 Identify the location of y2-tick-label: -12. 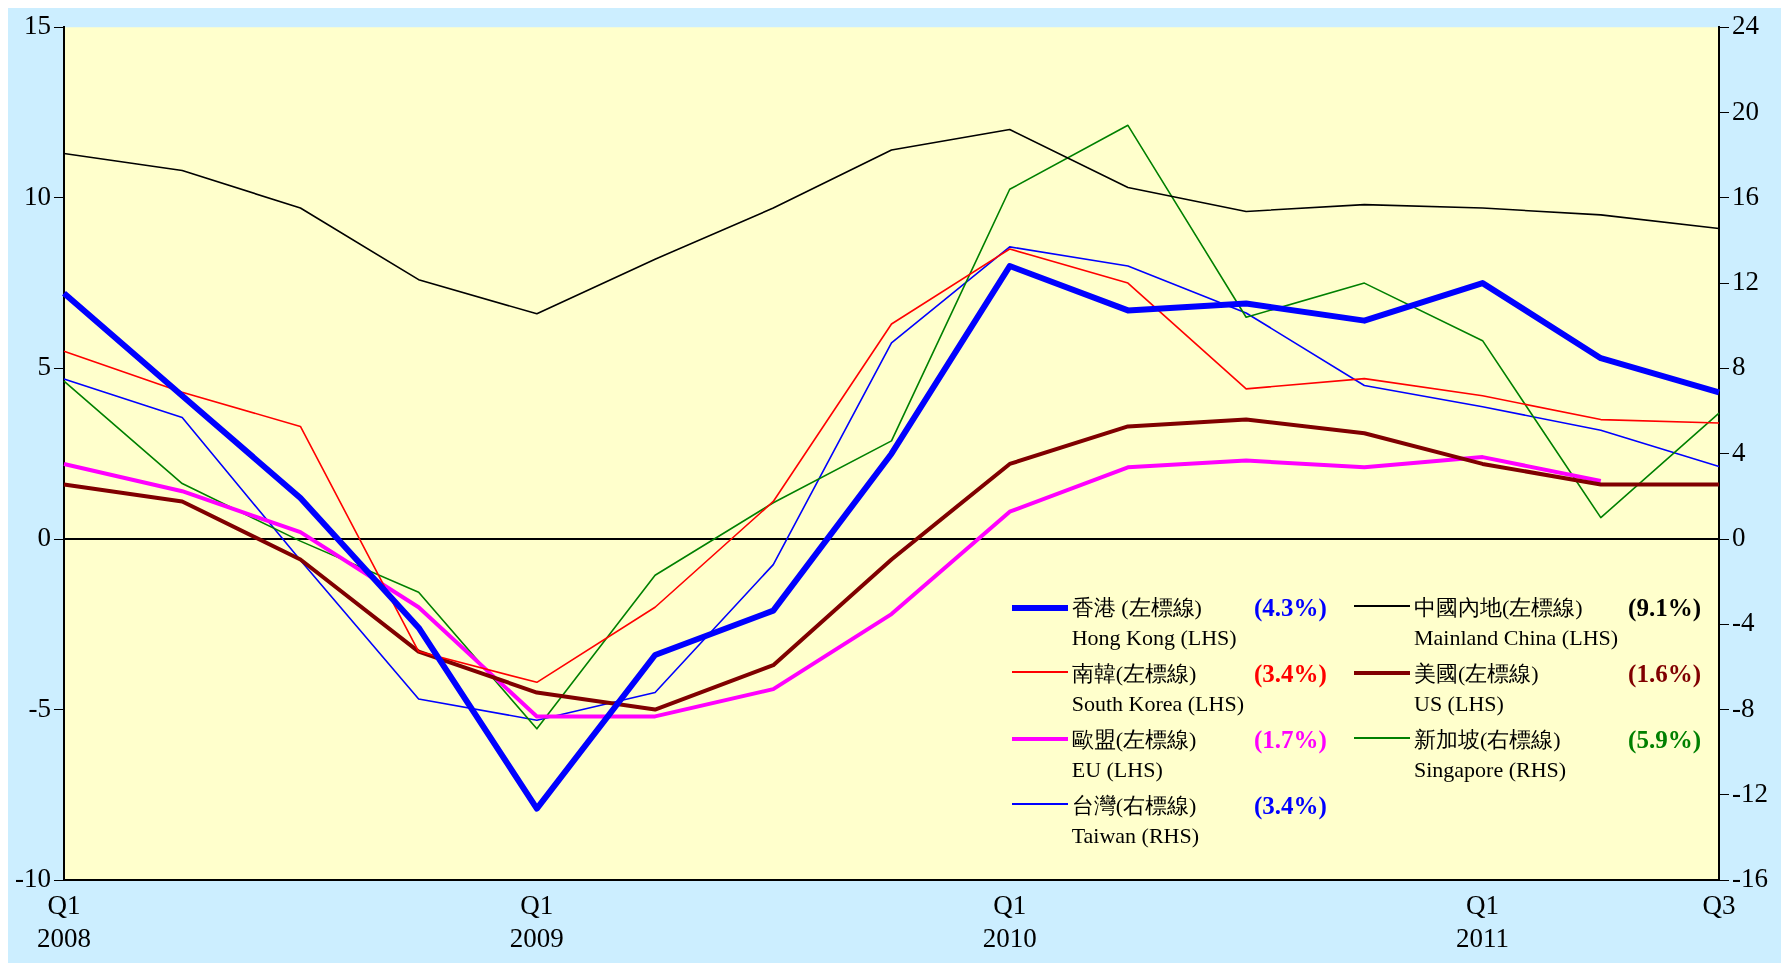
(1750, 792).